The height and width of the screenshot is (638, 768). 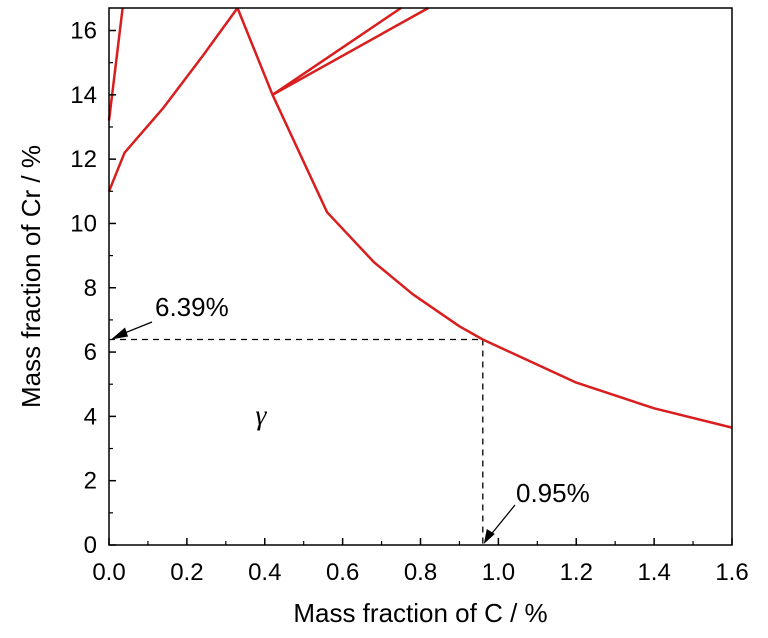 What do you see at coordinates (576, 572) in the screenshot?
I see `x-tick-label: 1.2` at bounding box center [576, 572].